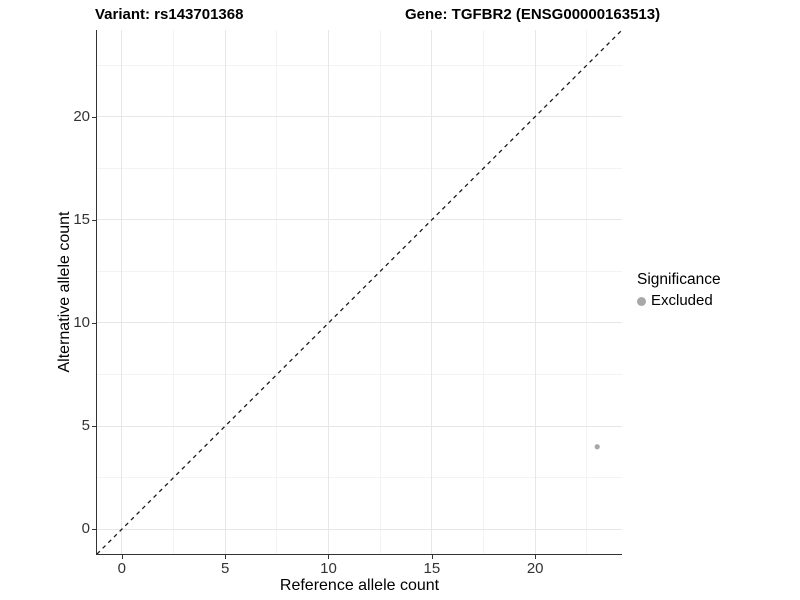  Describe the element at coordinates (121, 568) in the screenshot. I see `x-tick-label: 0` at that location.